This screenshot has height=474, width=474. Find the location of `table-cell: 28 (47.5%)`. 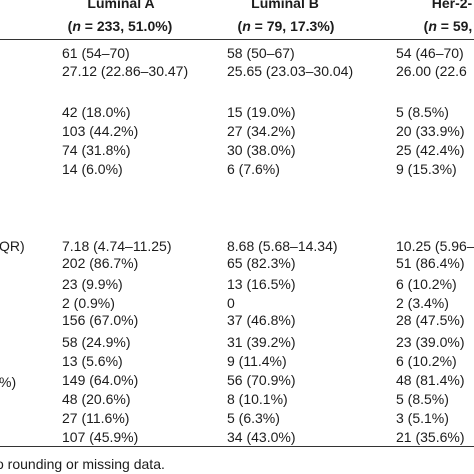

table-cell: 28 (47.5%) is located at coordinates (430, 320).